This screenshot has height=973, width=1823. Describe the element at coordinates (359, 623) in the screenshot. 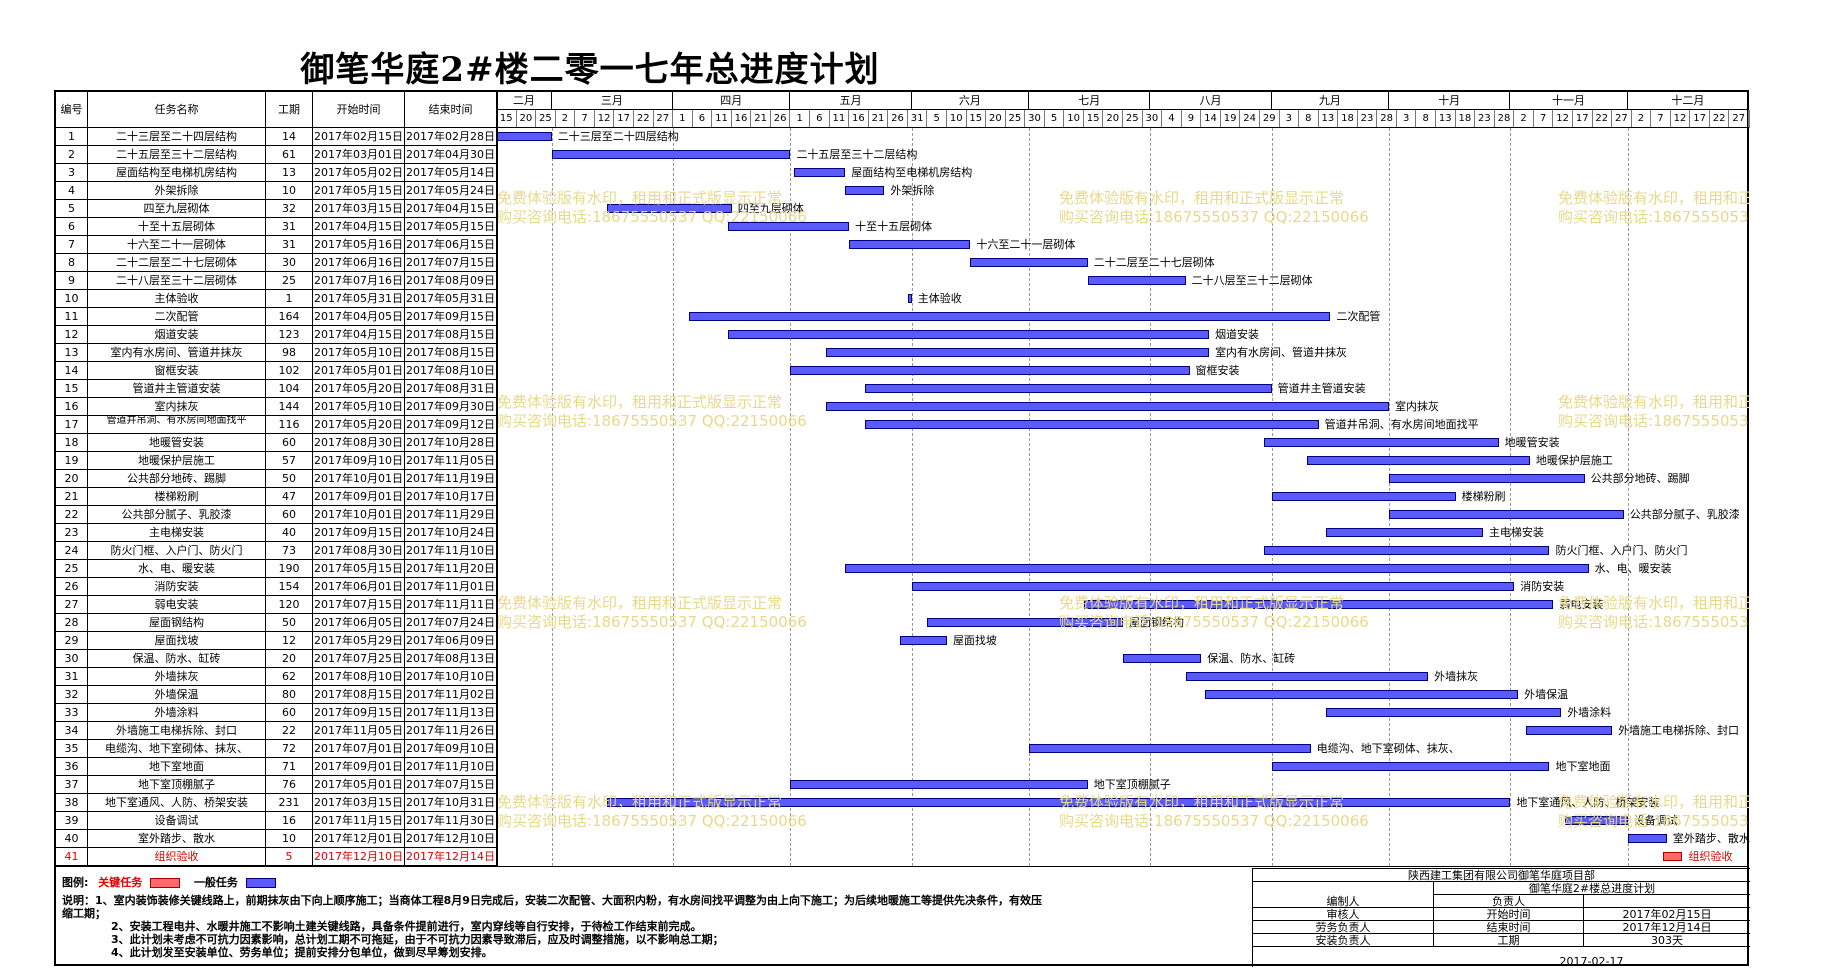

I see `task-start-cell: 2017年06月05日` at that location.